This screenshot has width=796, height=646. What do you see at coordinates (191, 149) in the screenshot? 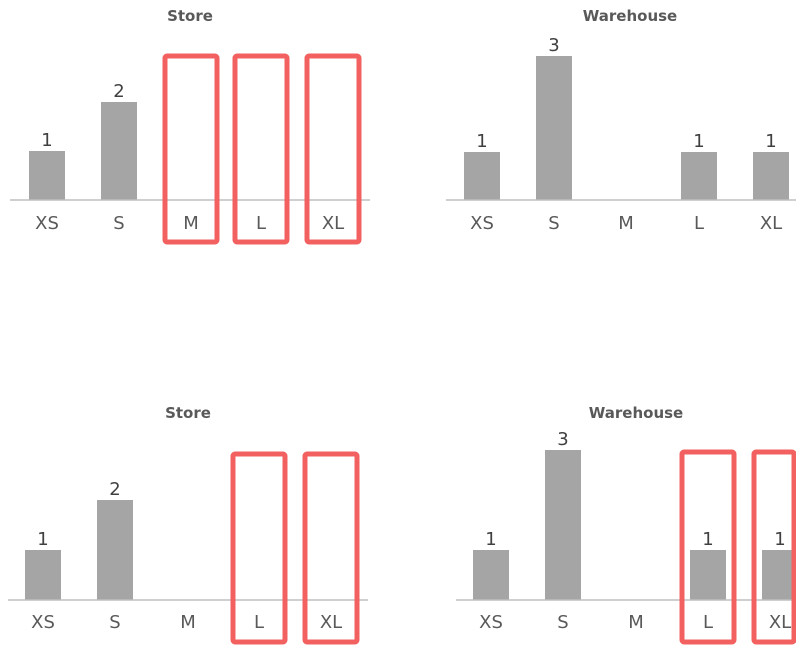
I see `highlight-box-m` at bounding box center [191, 149].